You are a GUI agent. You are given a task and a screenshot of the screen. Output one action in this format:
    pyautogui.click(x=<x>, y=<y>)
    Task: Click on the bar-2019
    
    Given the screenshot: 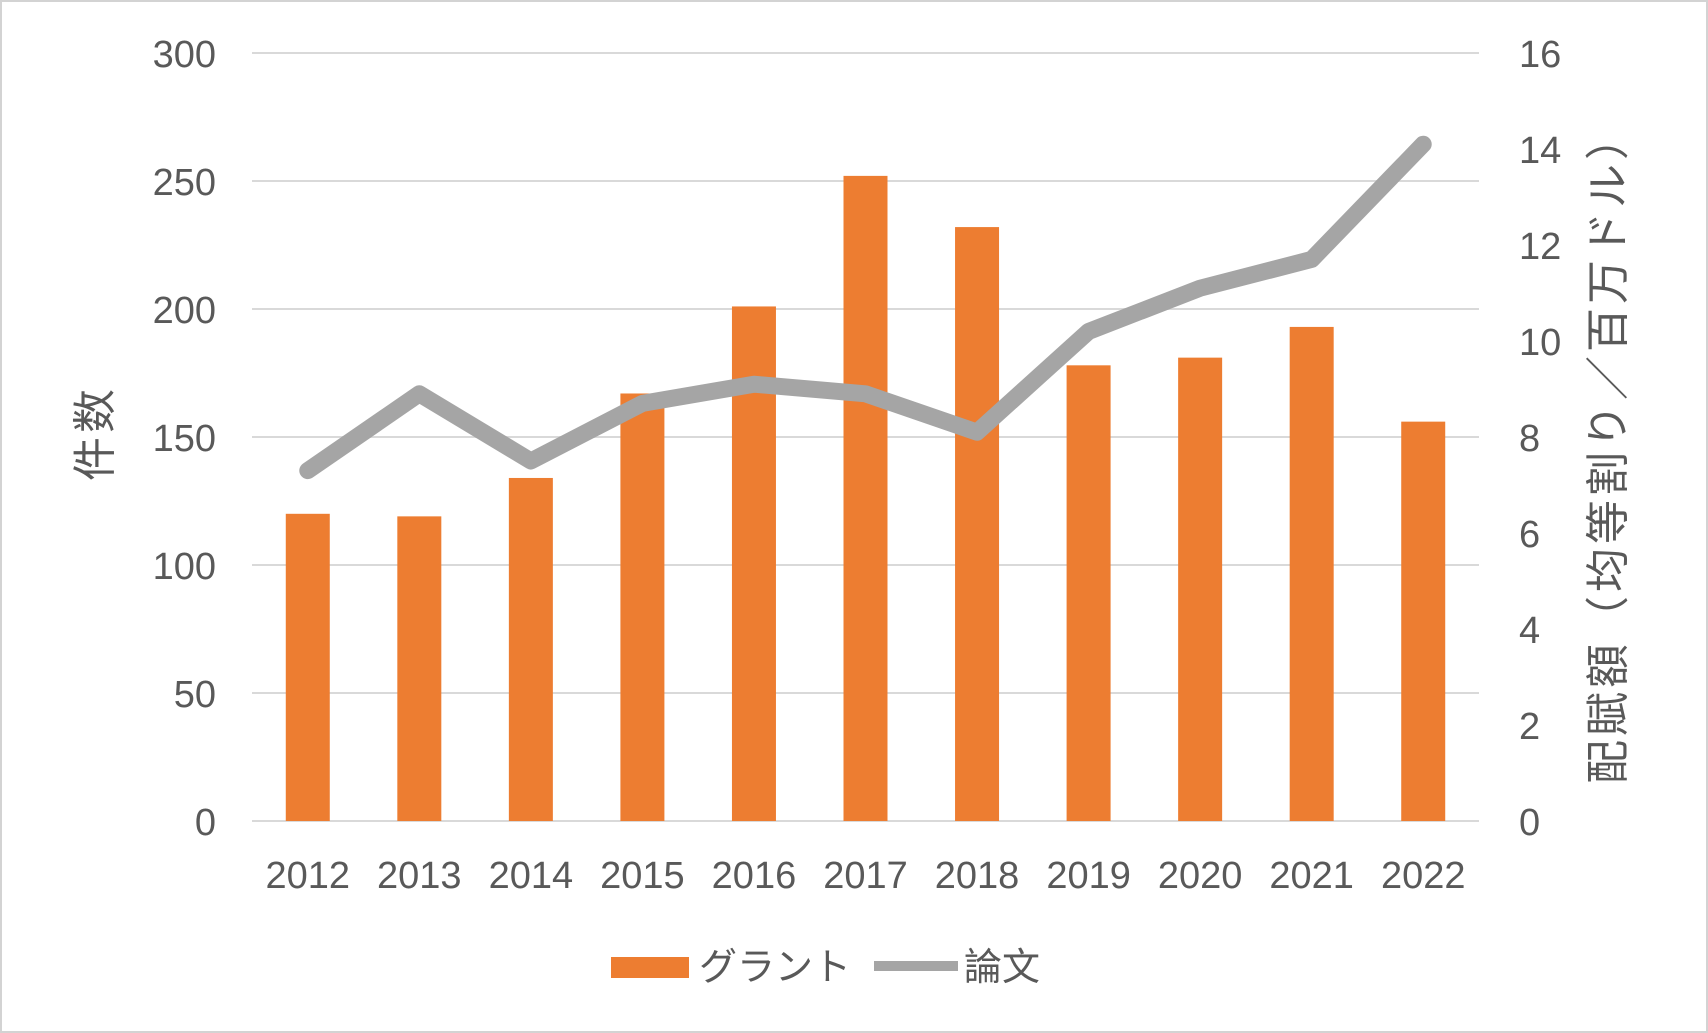 What is the action you would take?
    pyautogui.click(x=1088, y=593)
    